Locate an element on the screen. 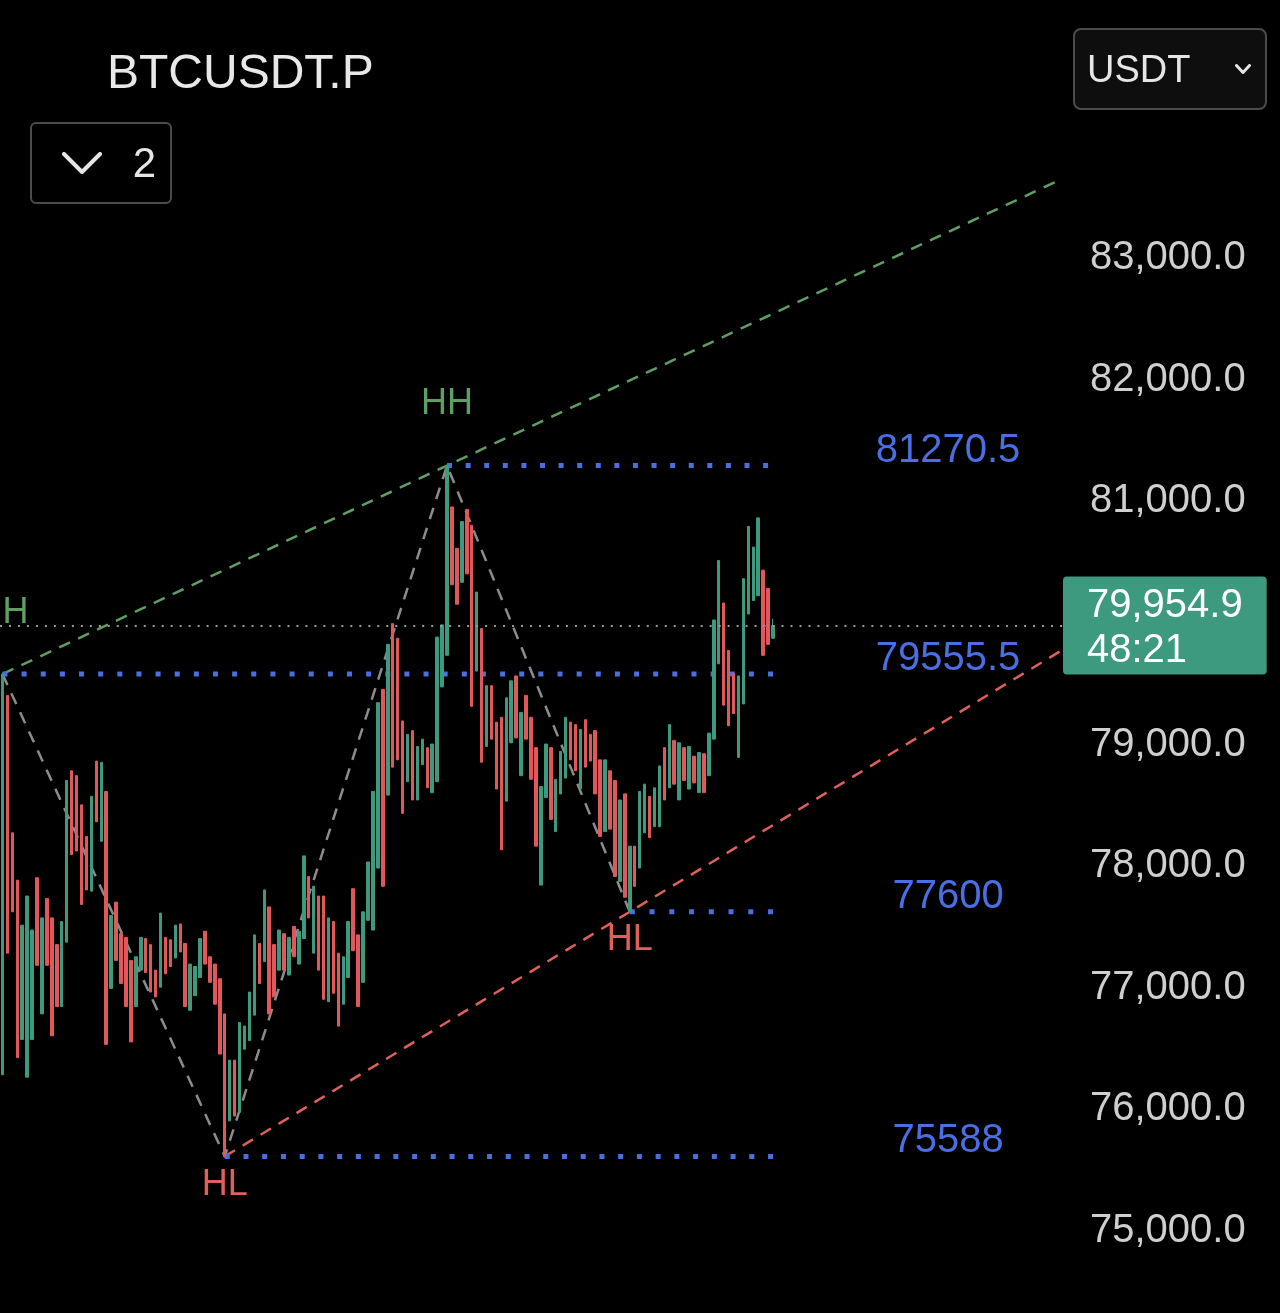  toggle-button: 2 is located at coordinates (101, 163).